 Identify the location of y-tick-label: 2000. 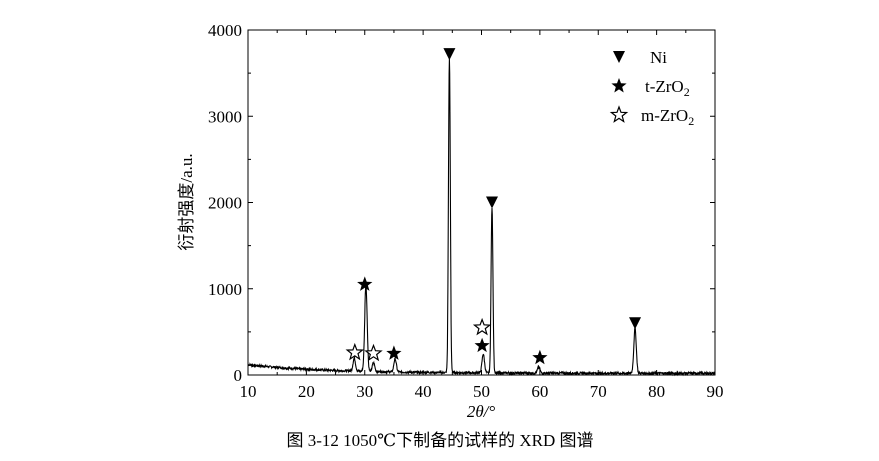
(225, 203).